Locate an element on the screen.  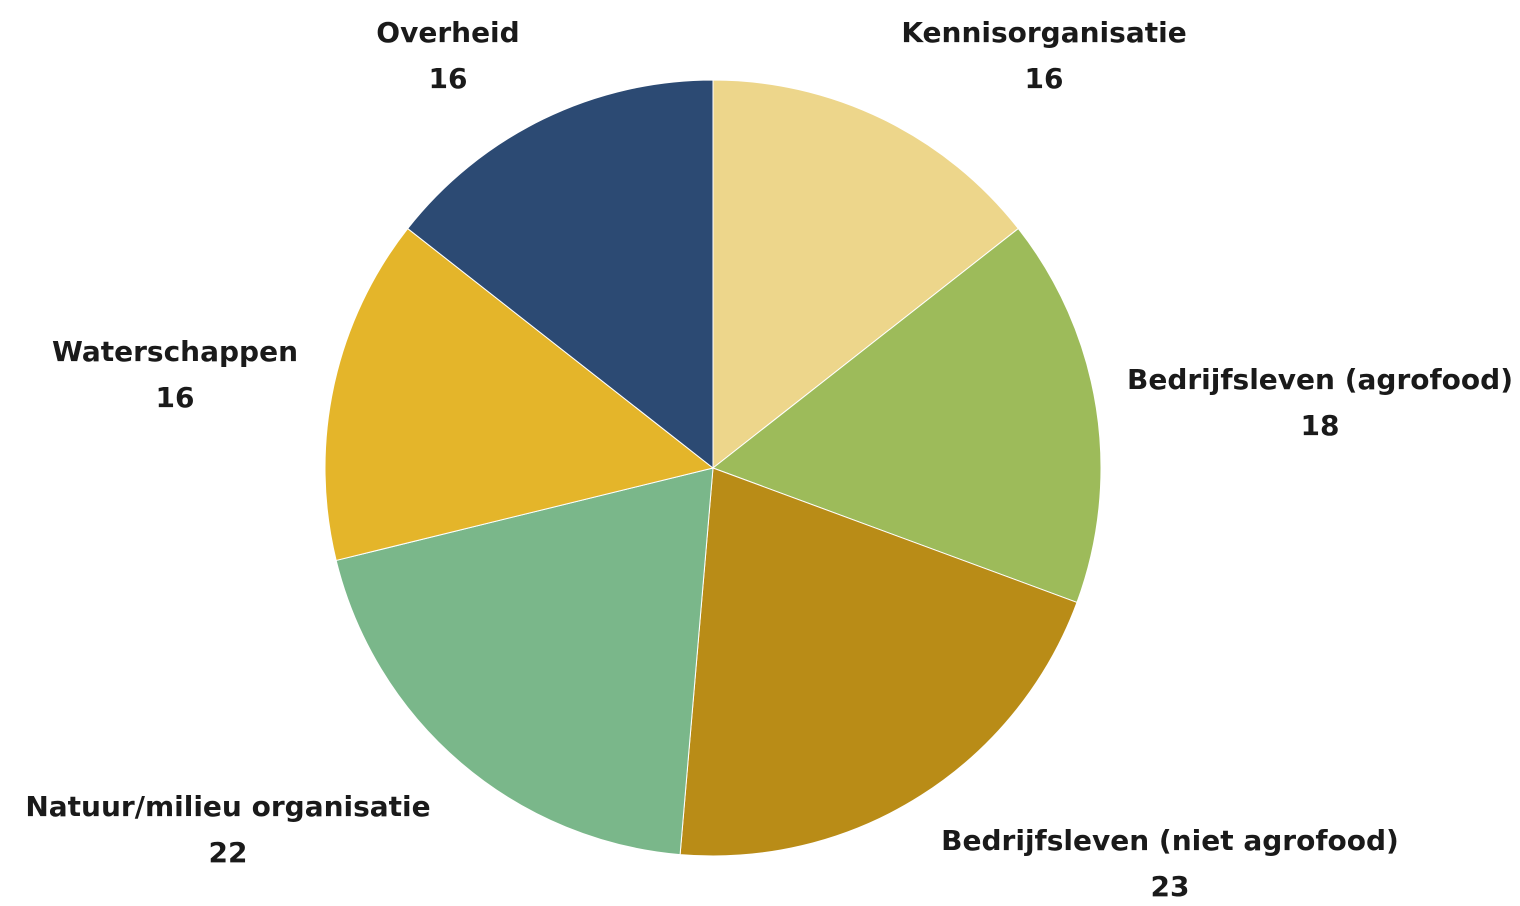
slice-value-bedrijfsleven-agrofood: 18 is located at coordinates (1320, 425).